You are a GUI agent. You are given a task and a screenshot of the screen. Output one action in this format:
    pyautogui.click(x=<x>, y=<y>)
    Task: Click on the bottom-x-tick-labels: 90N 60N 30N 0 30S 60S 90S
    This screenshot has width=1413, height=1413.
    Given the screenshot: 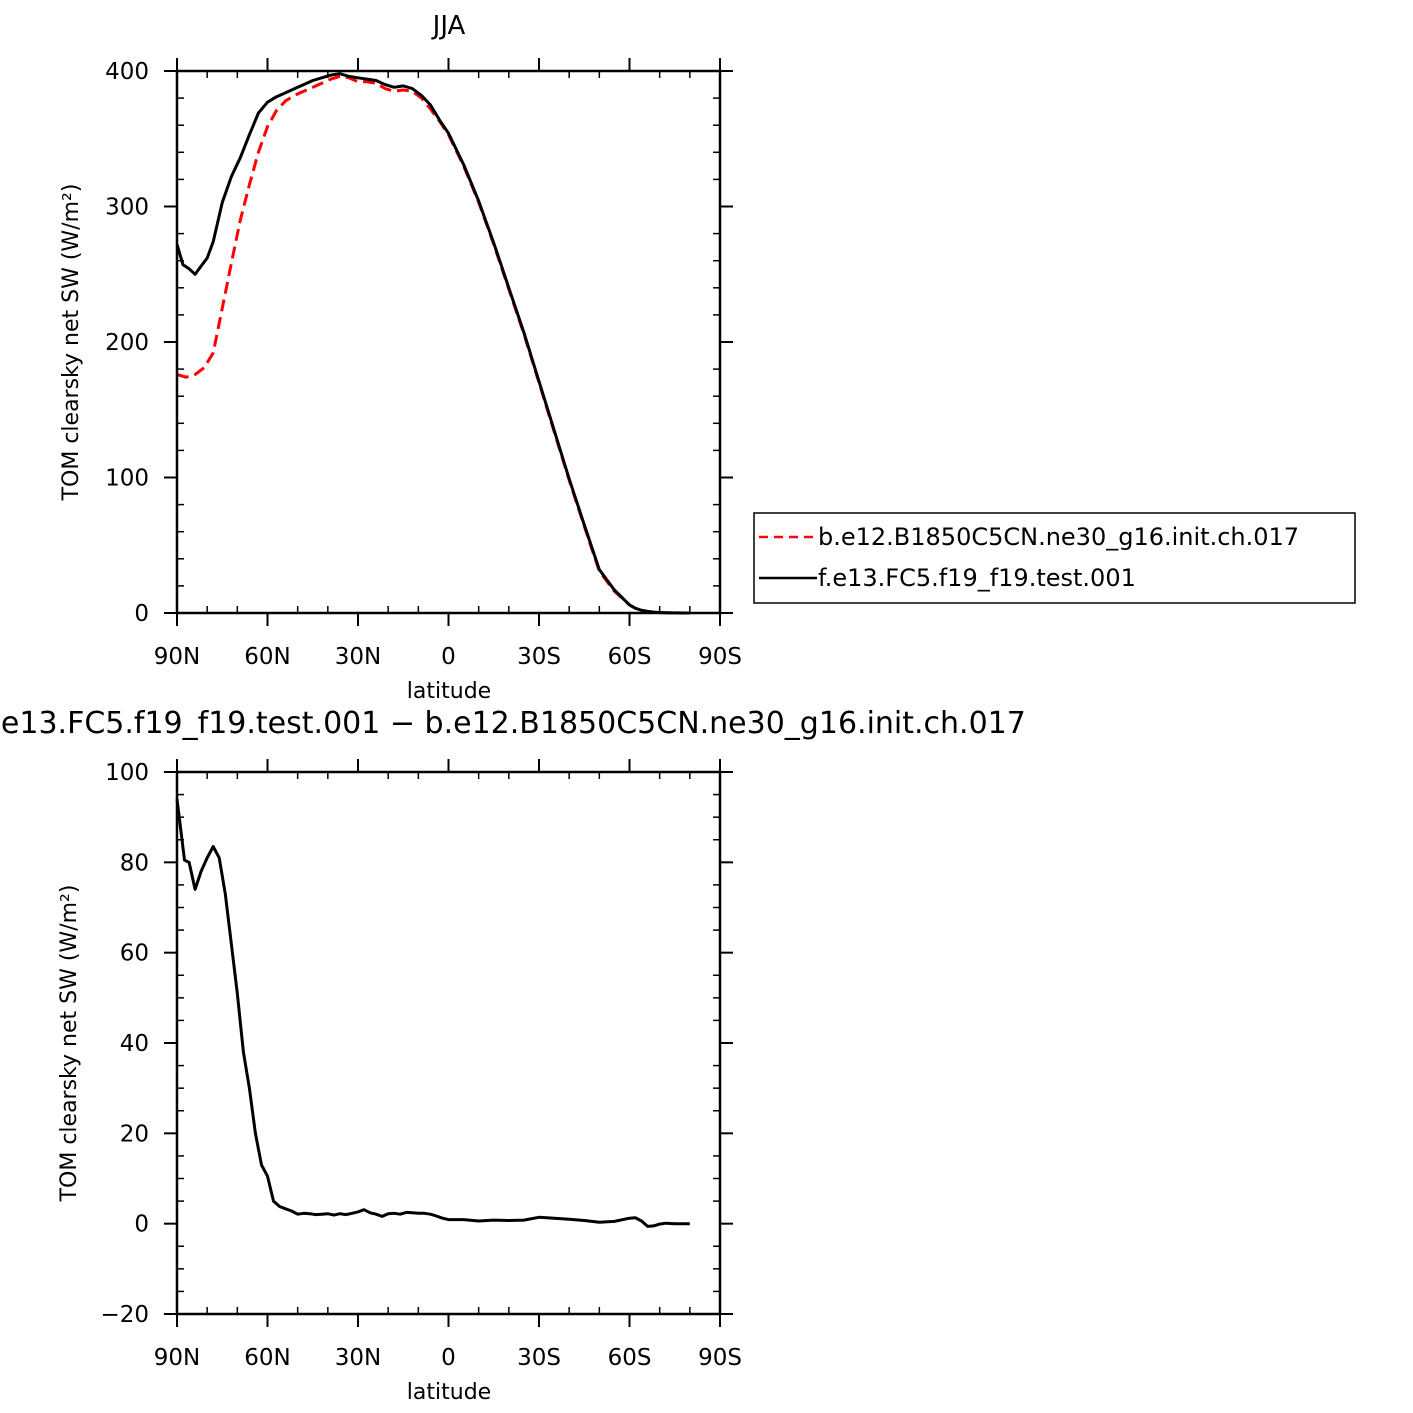 What is the action you would take?
    pyautogui.click(x=448, y=1358)
    